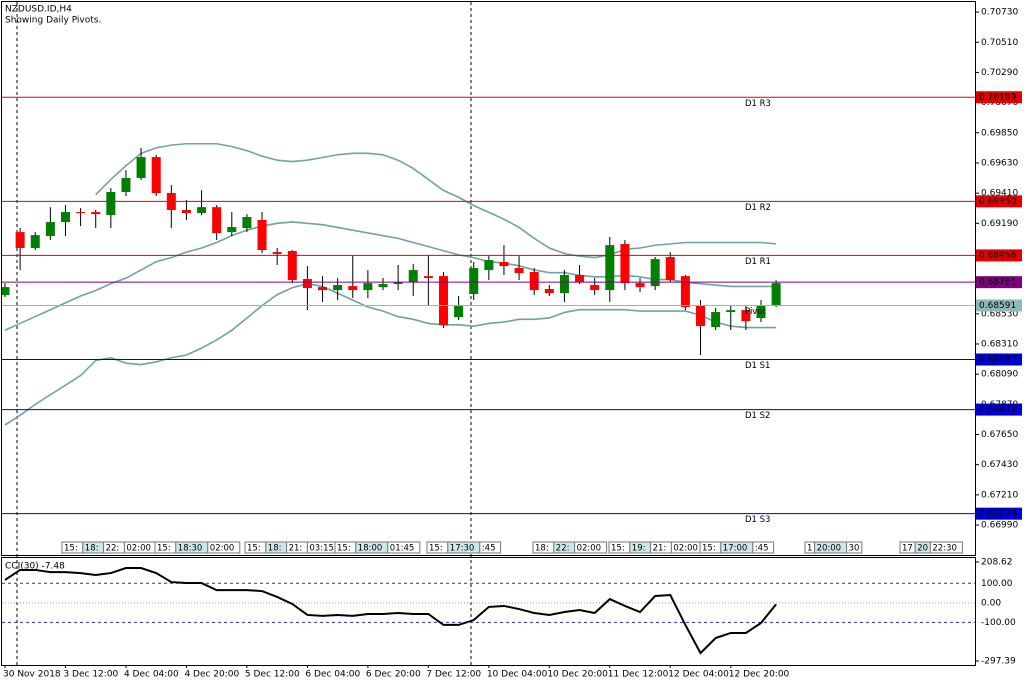 Image resolution: width=1024 pixels, height=683 pixels. I want to click on y-tick-label: 0.69410, so click(999, 194).